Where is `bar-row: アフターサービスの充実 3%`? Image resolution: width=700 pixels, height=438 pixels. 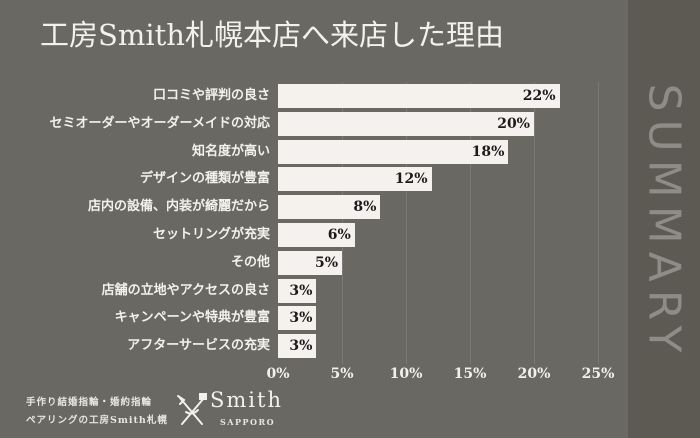 bar-row: アフターサービスの充実 3% is located at coordinates (314, 346).